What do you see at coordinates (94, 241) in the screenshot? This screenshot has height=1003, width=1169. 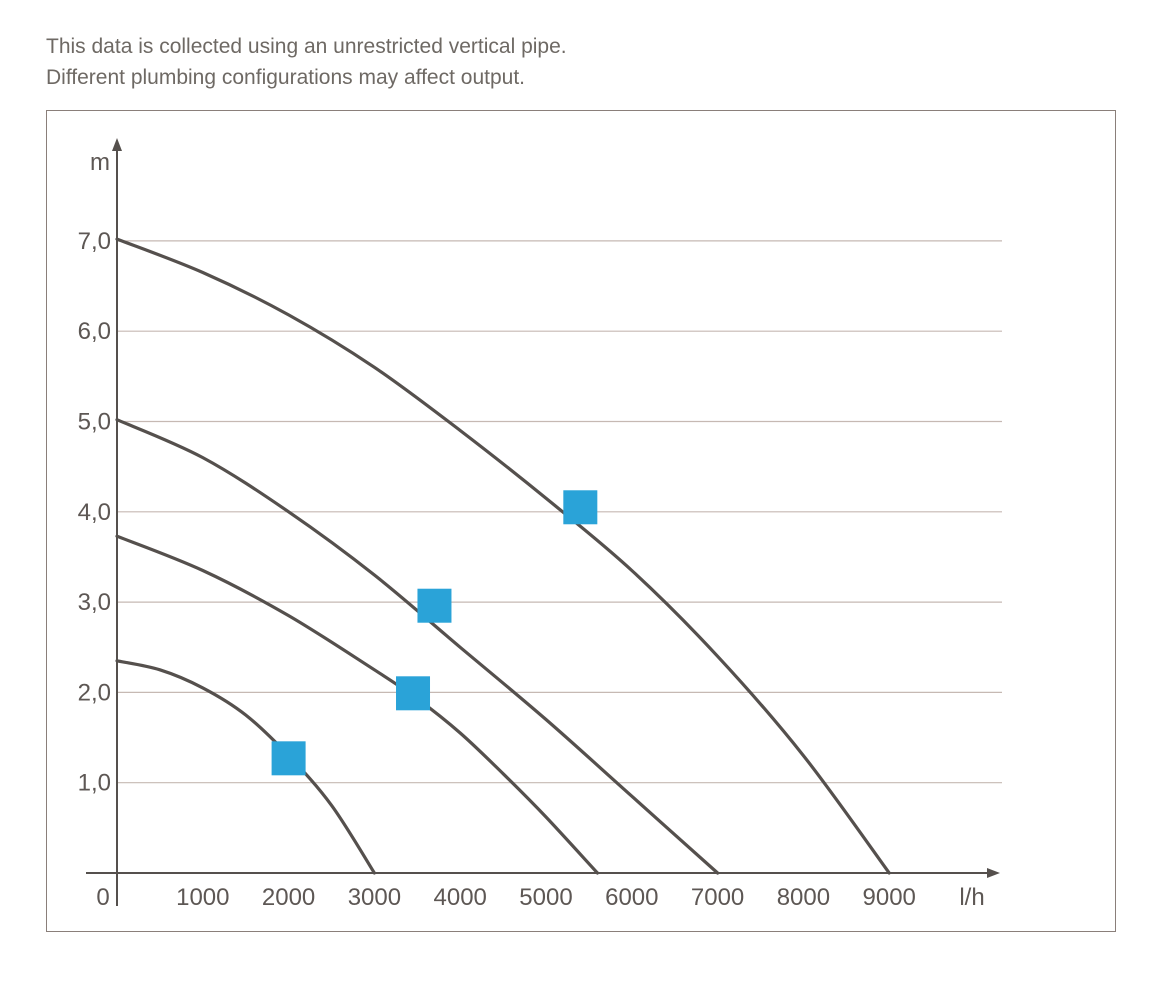 I see `y-tick-label: 7,0` at bounding box center [94, 241].